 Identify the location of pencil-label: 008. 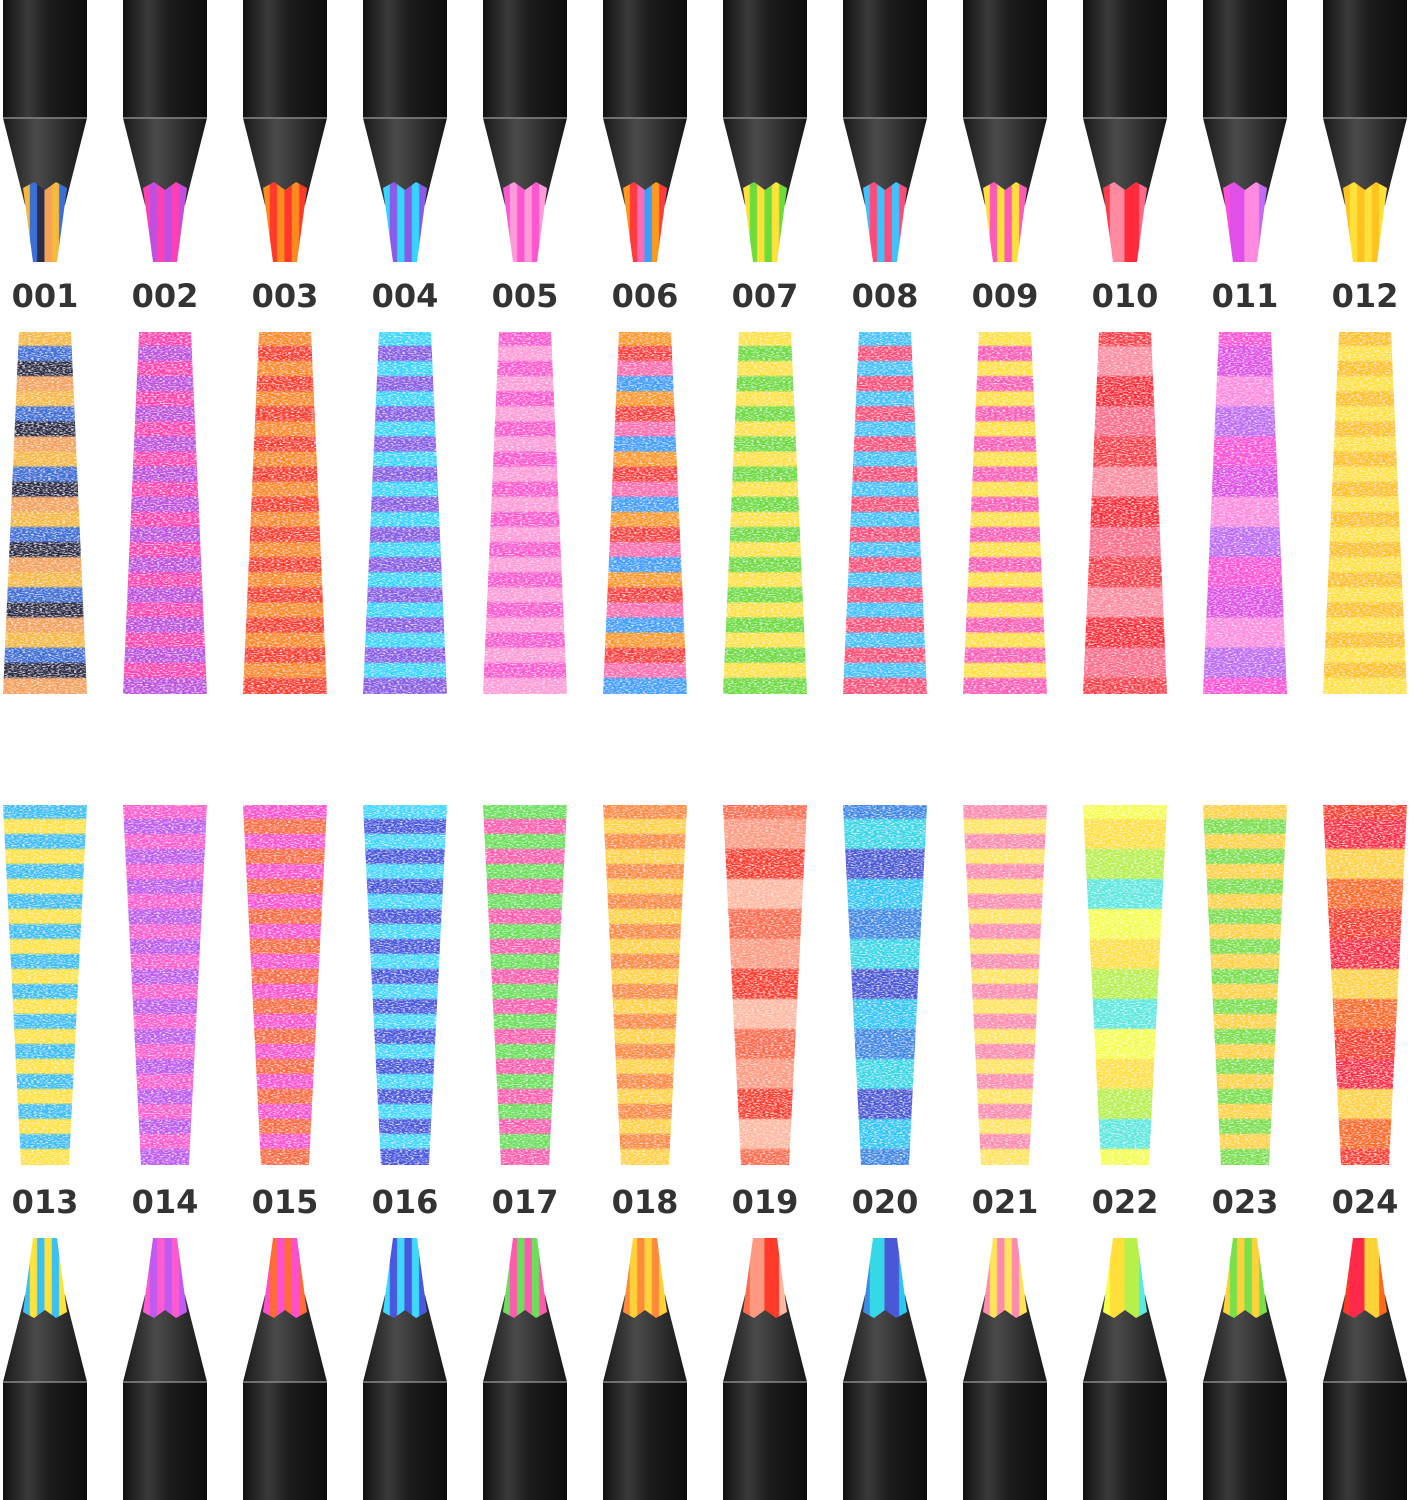
(885, 296).